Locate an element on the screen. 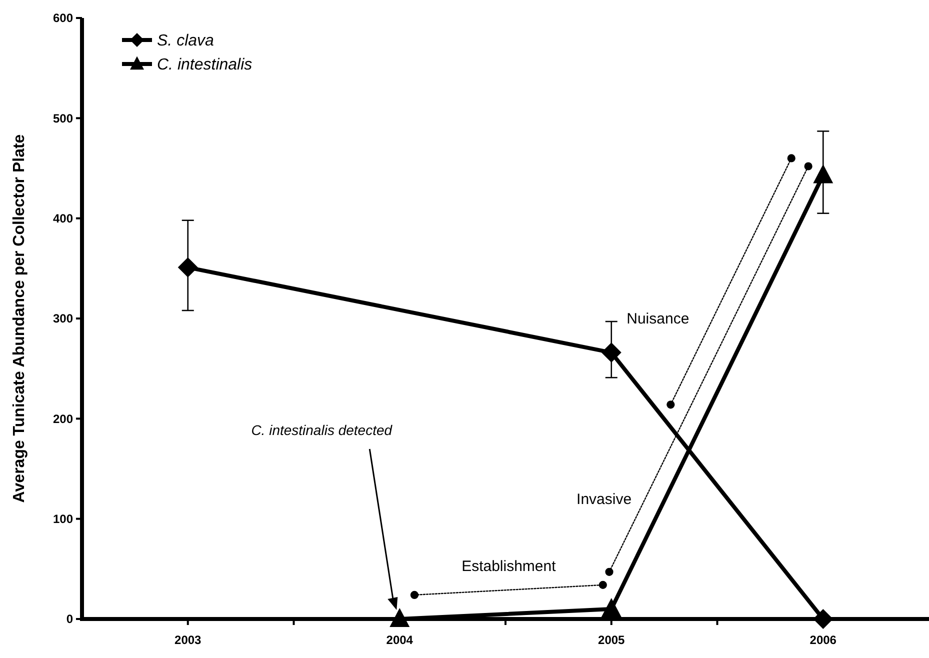 This screenshot has width=929, height=658. y-tick-label: 200 is located at coordinates (63, 419).